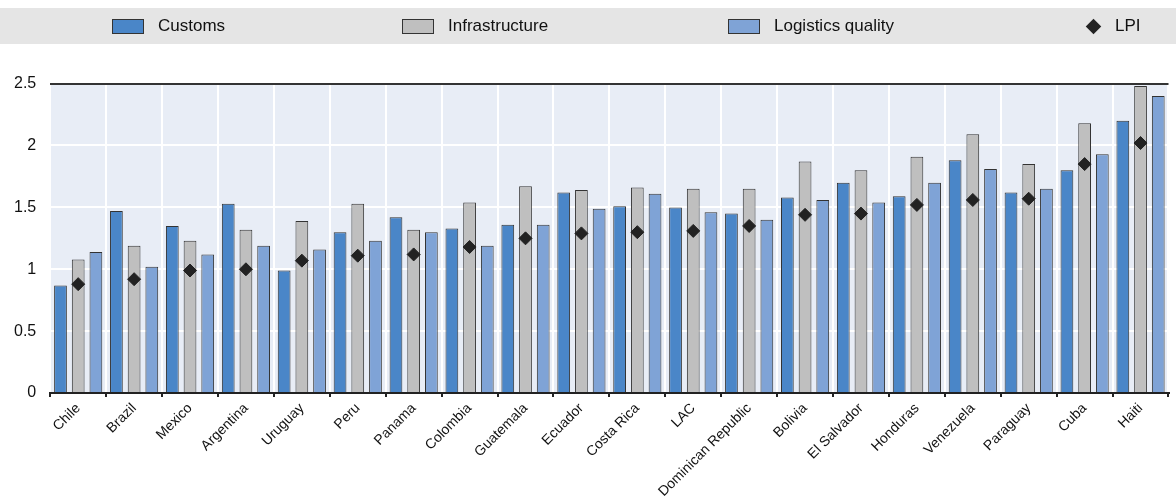 Image resolution: width=1176 pixels, height=503 pixels. I want to click on y-tick-label: 0.5, so click(25, 330).